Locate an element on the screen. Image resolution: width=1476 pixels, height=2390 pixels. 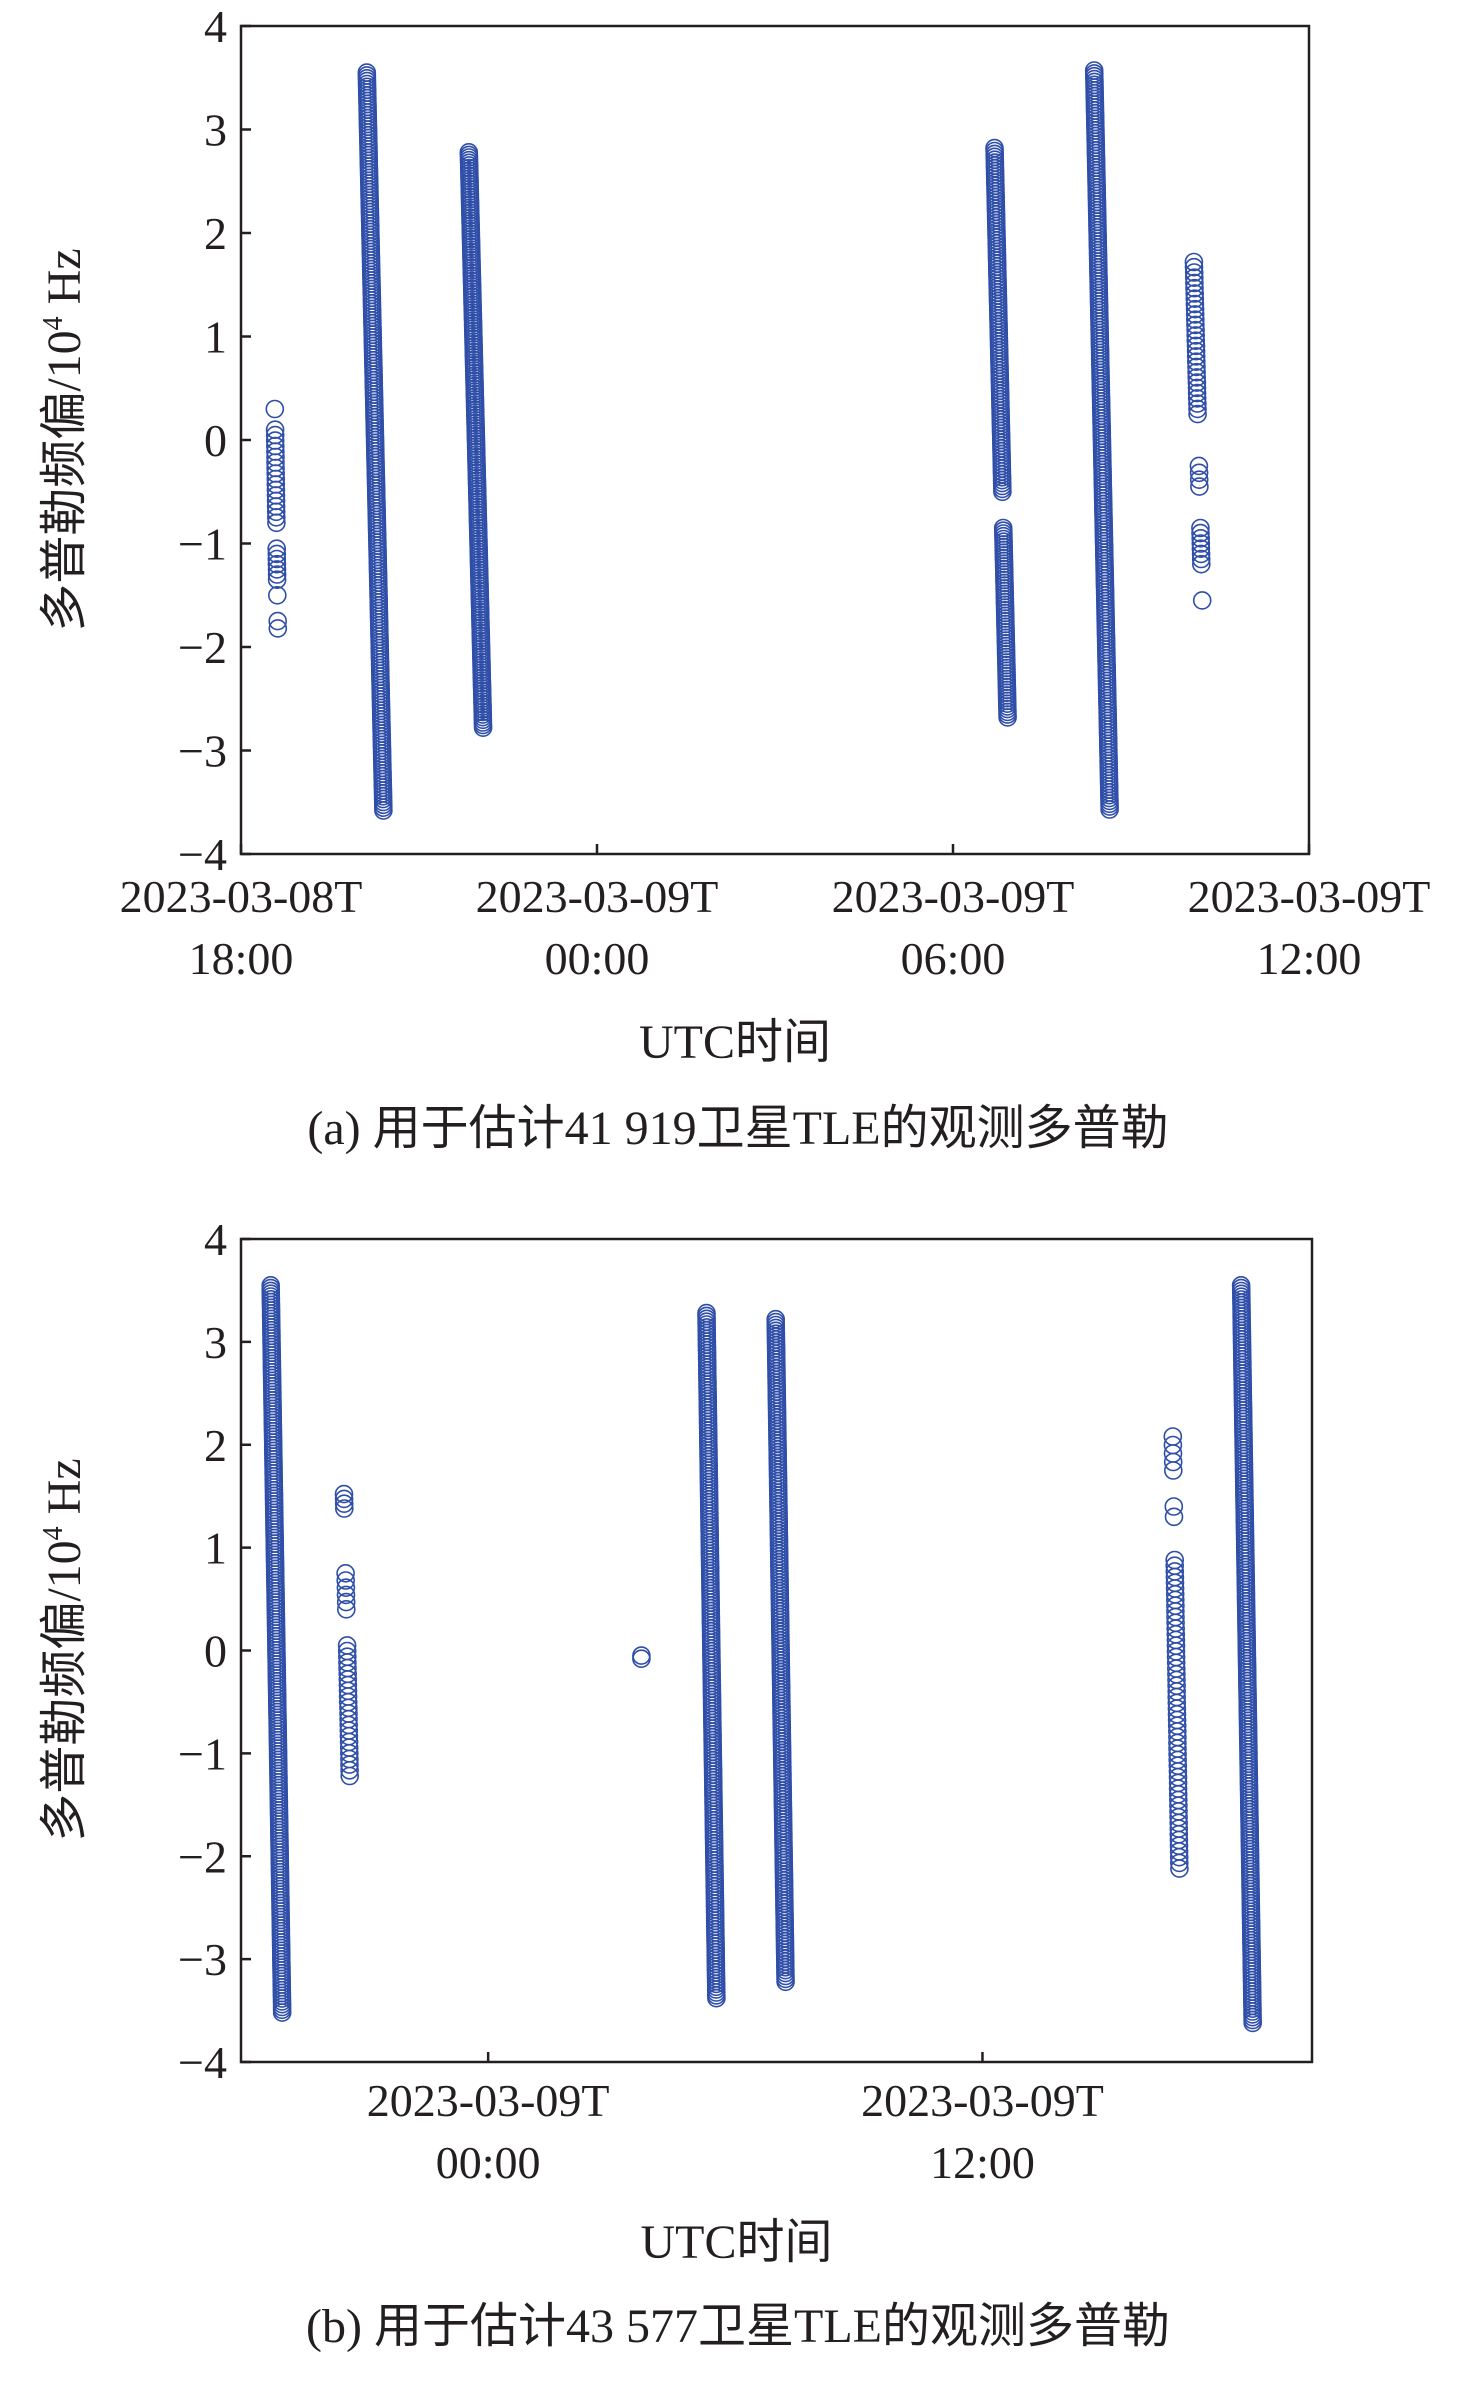
x-tick-label-date: 2023-03-08T is located at coordinates (241, 896).